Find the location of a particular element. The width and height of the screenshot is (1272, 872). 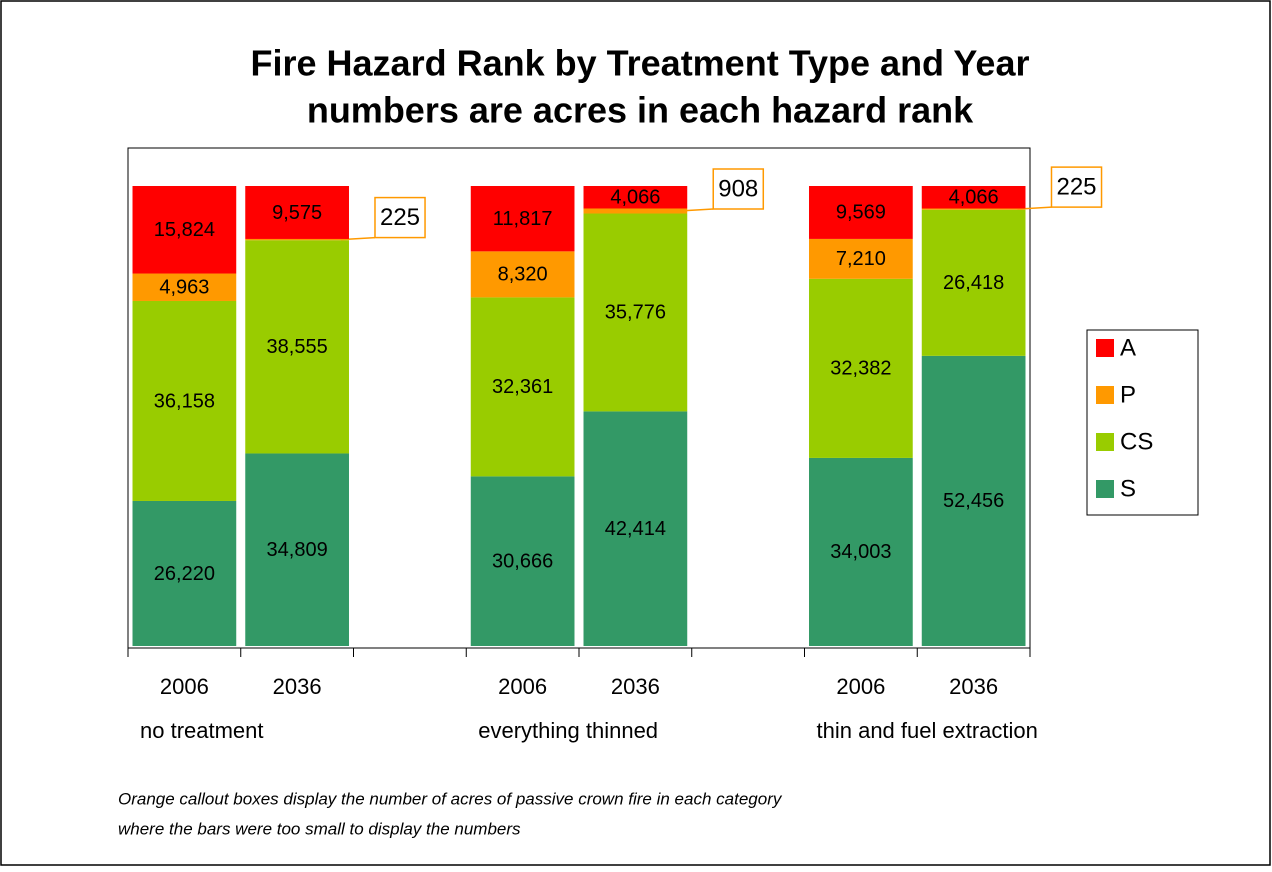

callout-label: 908 is located at coordinates (738, 188).